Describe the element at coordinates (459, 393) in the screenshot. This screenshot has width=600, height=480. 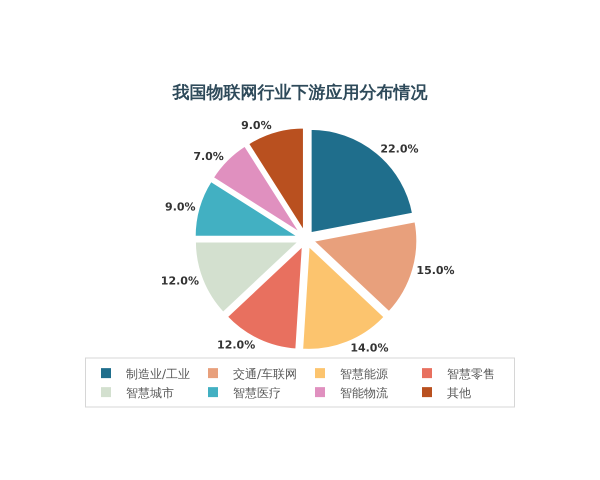
I see `legend-label: 其他` at that location.